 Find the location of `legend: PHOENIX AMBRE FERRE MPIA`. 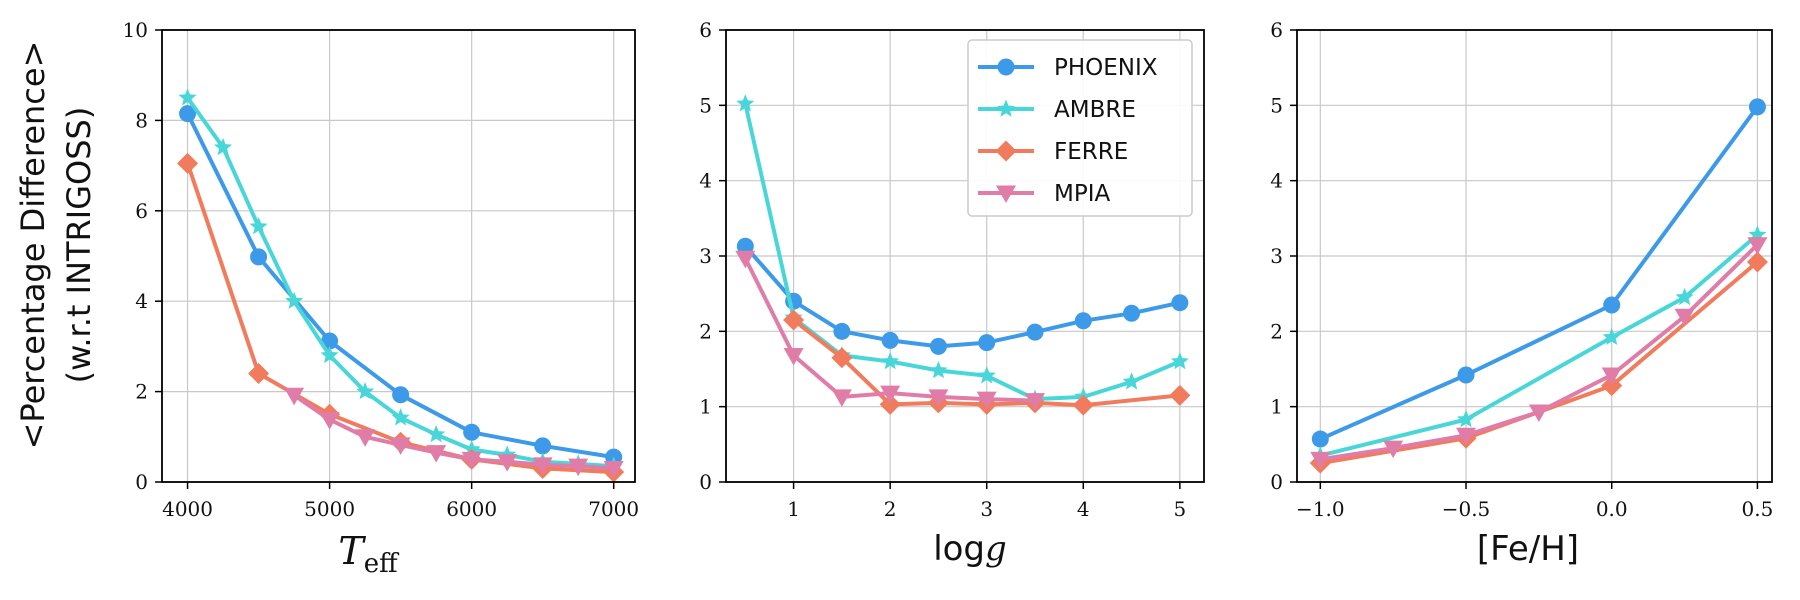

legend: PHOENIX AMBRE FERRE MPIA is located at coordinates (1080, 128).